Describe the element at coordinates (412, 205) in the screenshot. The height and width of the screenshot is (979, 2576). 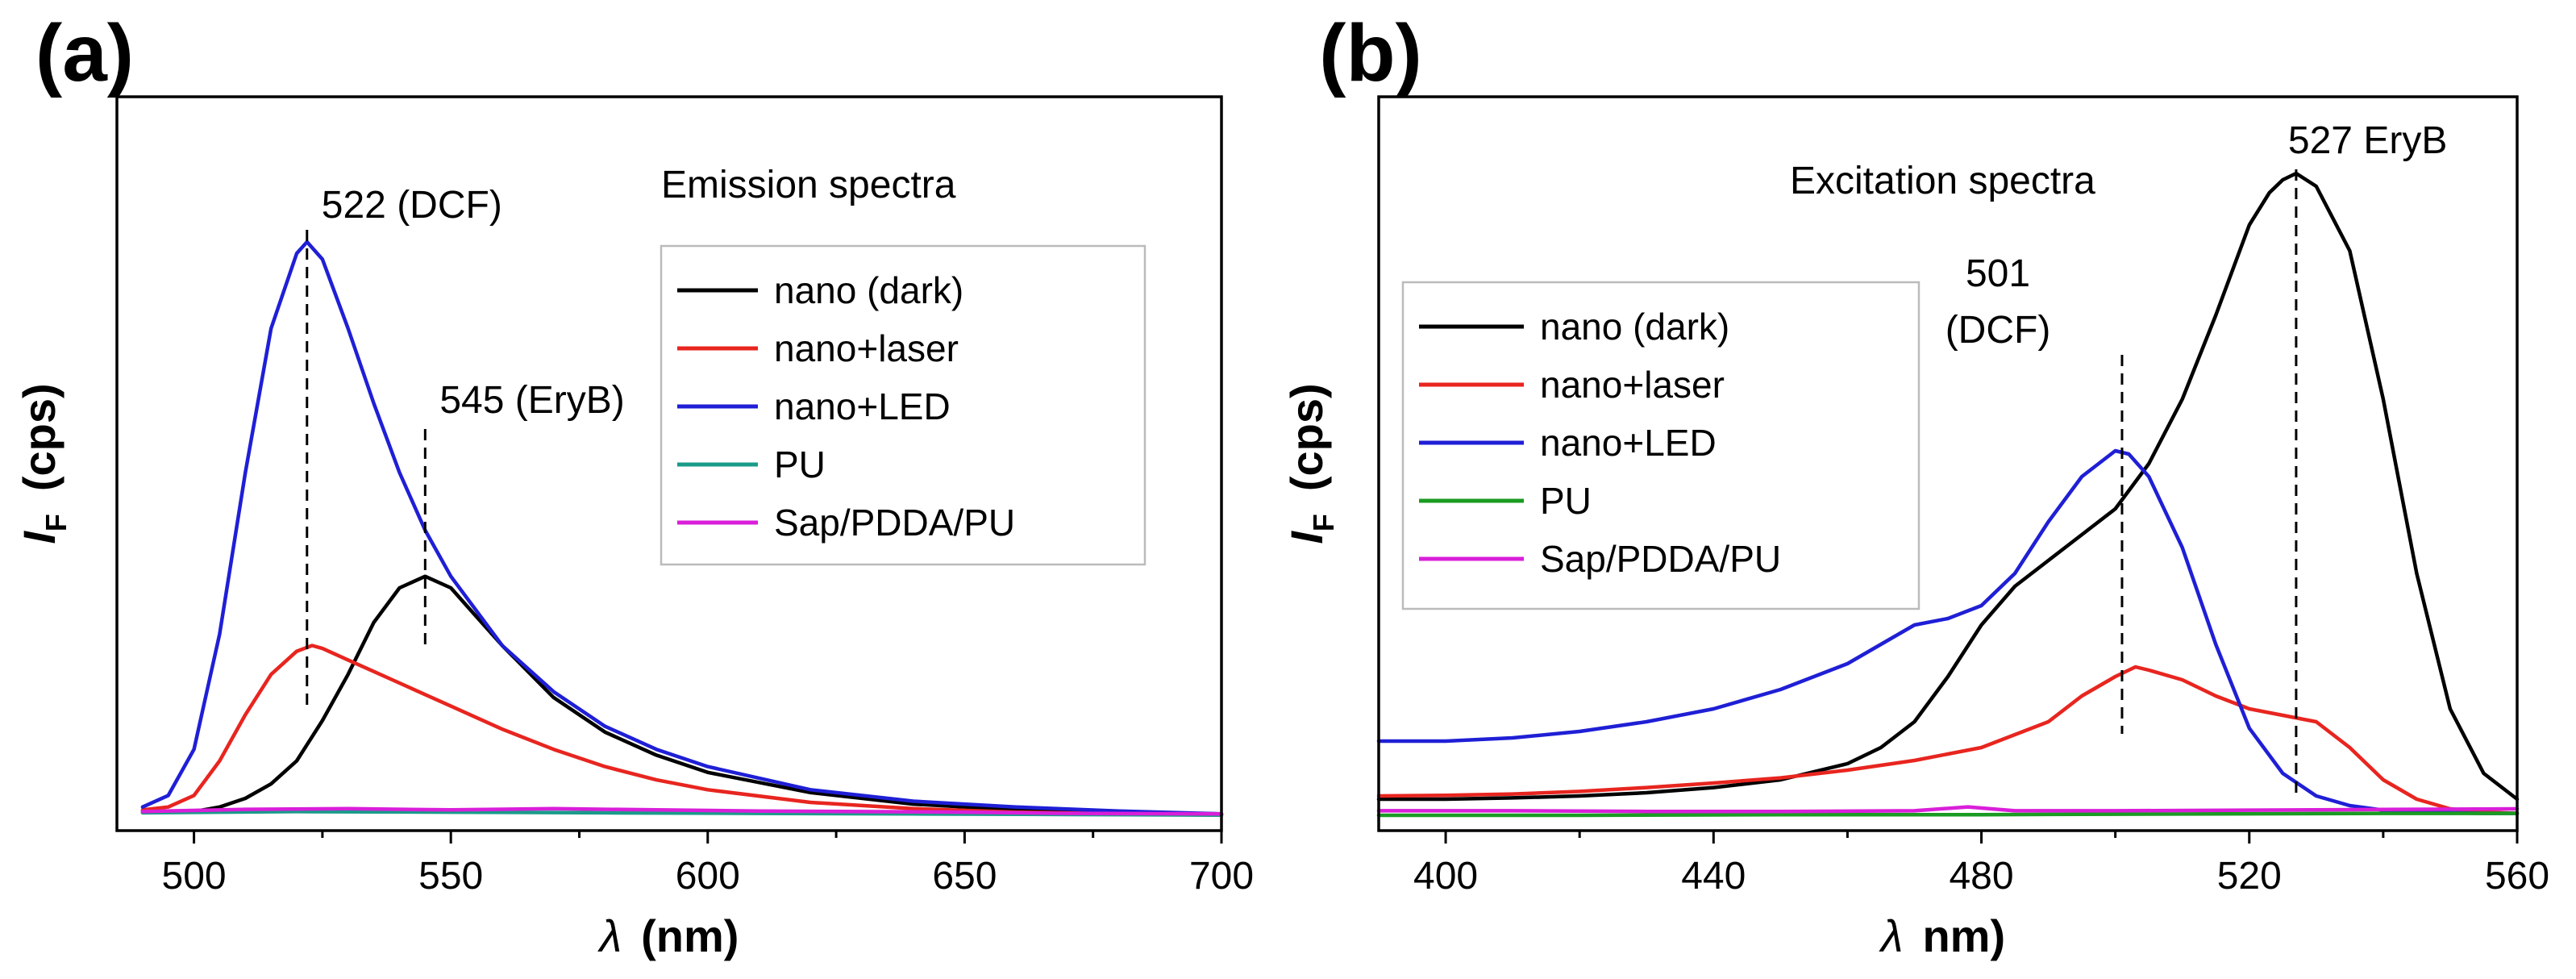
I see `peak-annotation-0: 522 (DCF)` at that location.